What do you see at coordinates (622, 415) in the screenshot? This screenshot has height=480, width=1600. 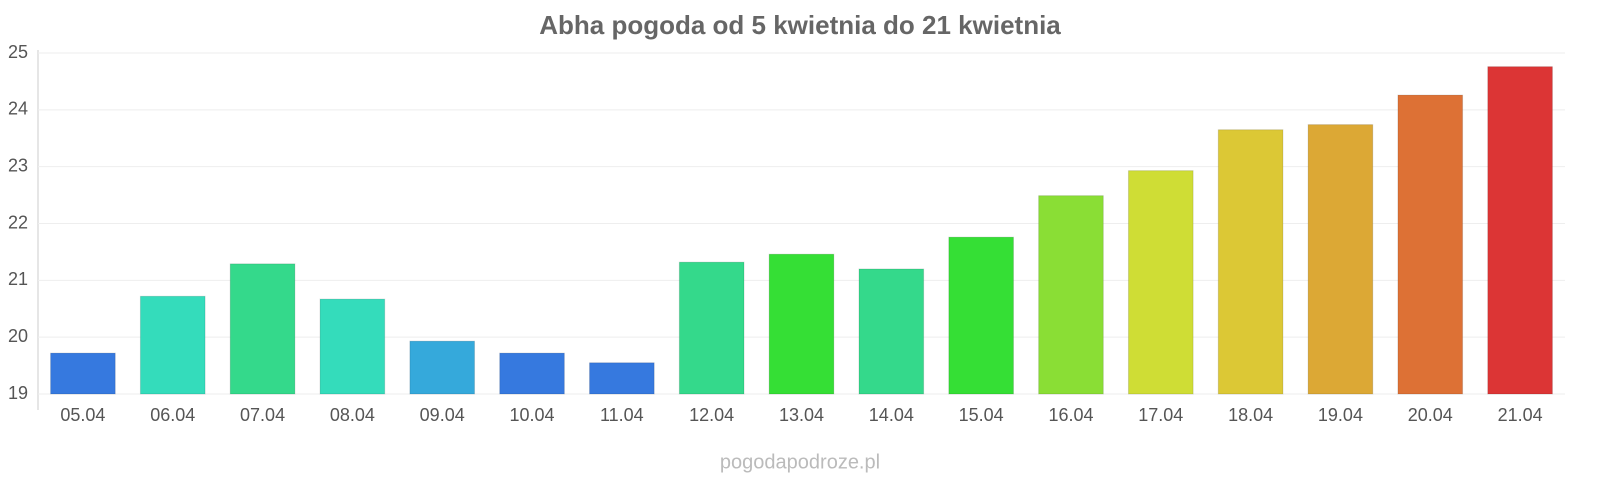 I see `x-tick-label: 11.04` at bounding box center [622, 415].